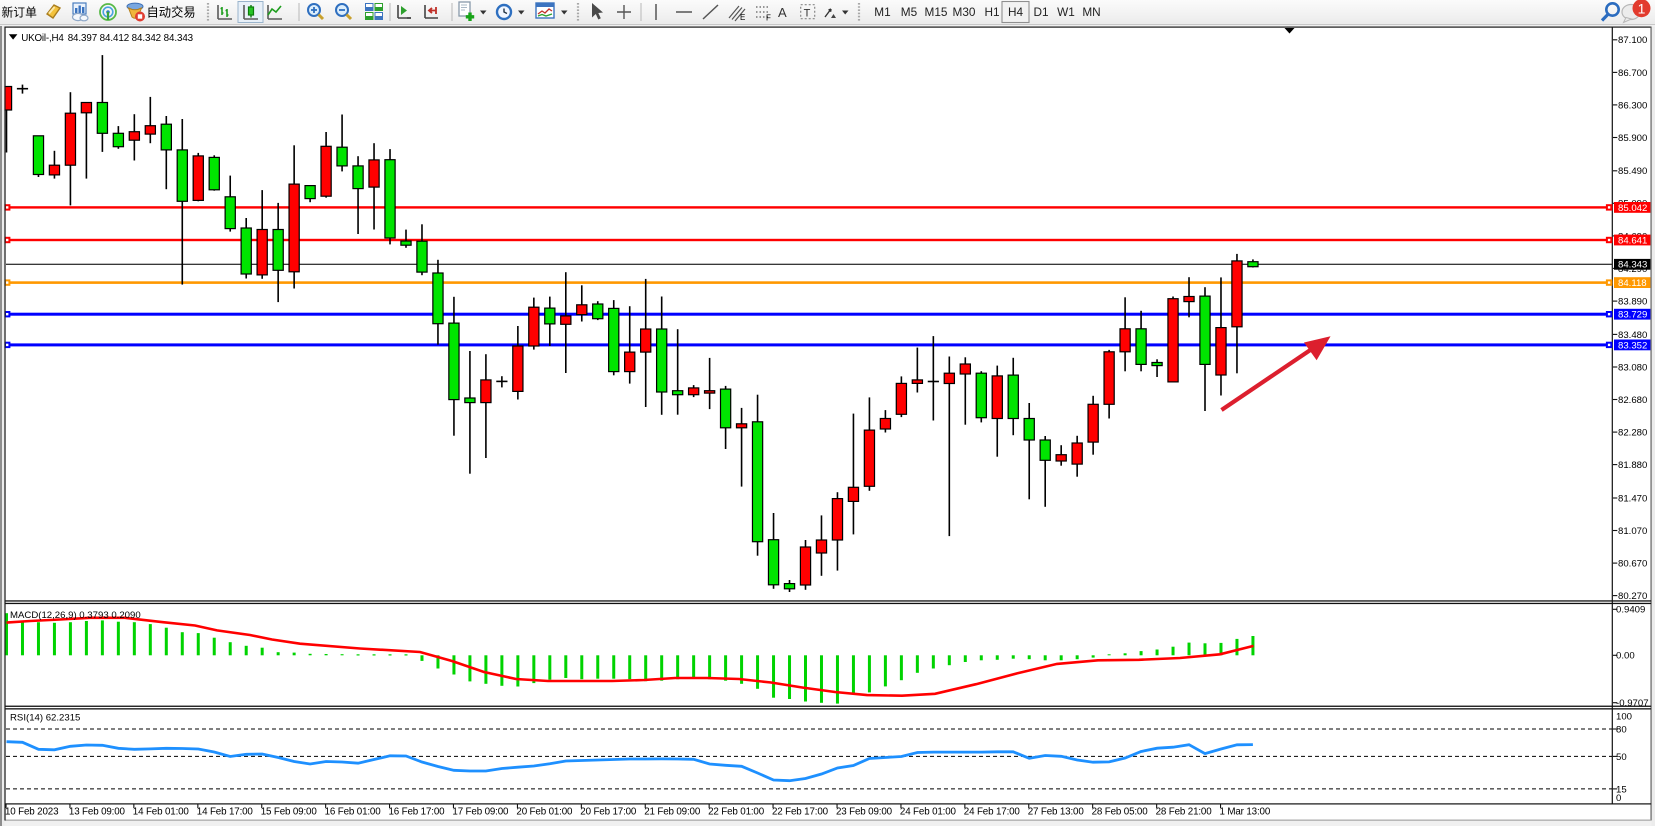 The image size is (1655, 826). Describe the element at coordinates (782, 12) in the screenshot. I see `svg-text: A` at that location.